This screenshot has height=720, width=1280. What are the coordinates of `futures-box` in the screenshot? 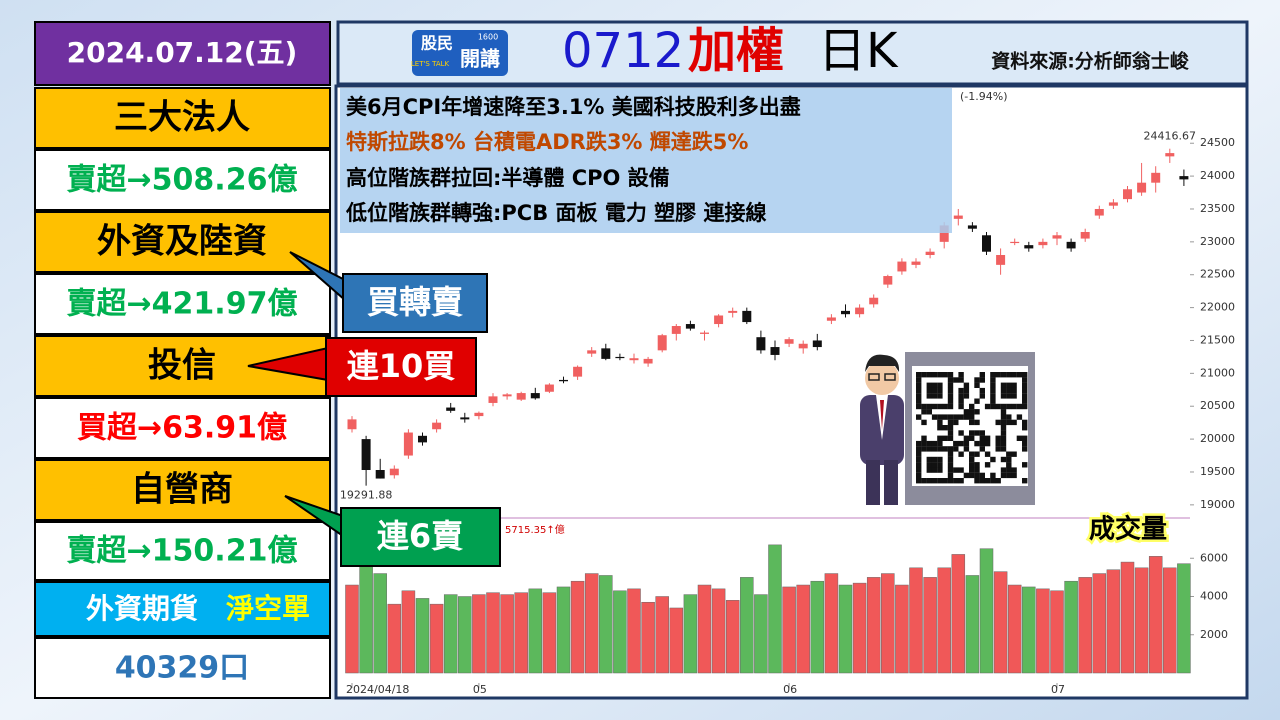 It's located at (182, 609).